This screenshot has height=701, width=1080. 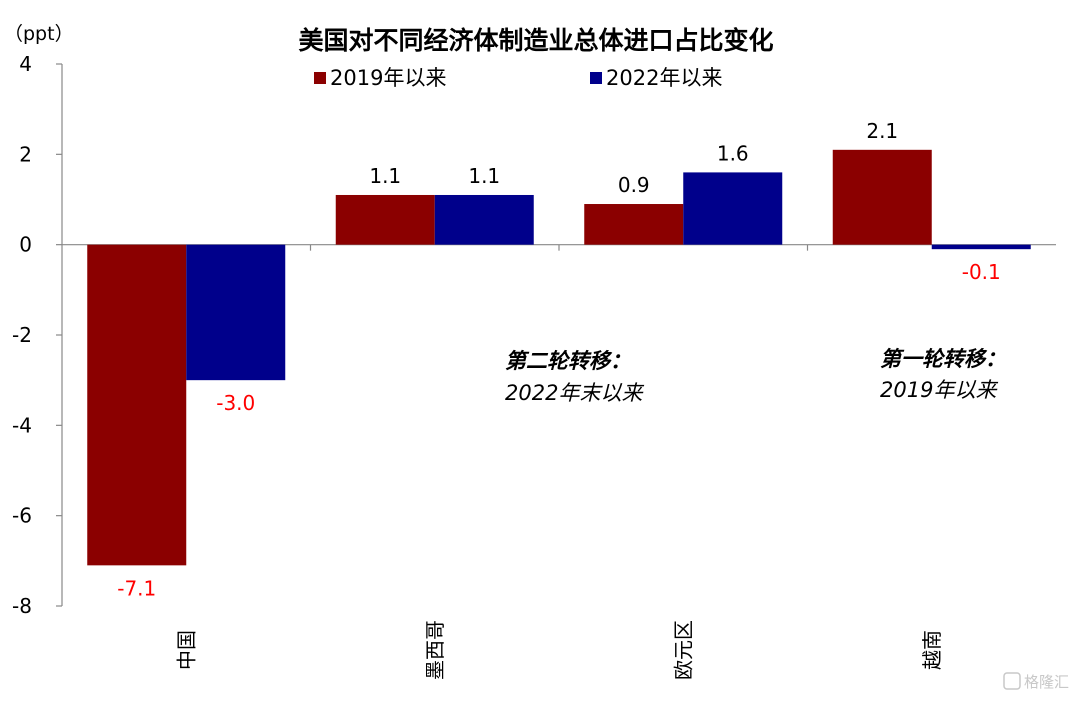 What do you see at coordinates (435, 650) in the screenshot?
I see `category-label: 墨西哥` at bounding box center [435, 650].